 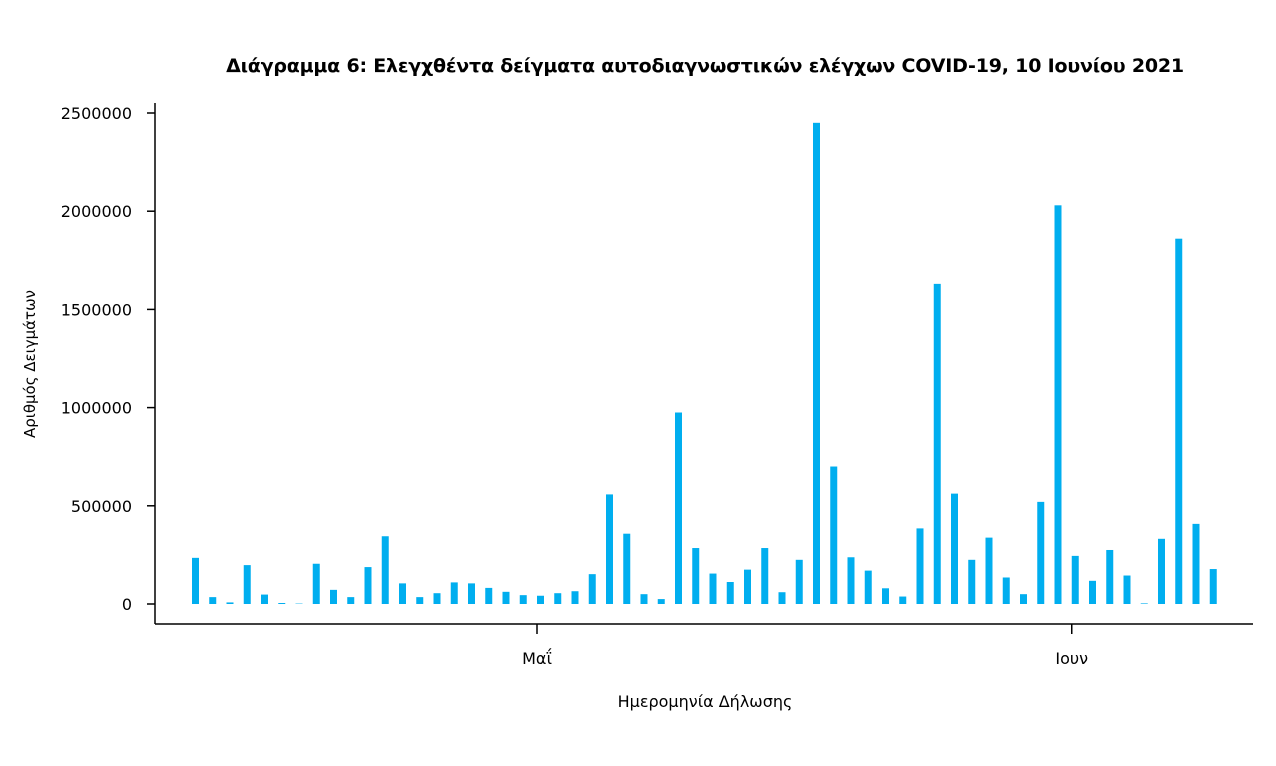 I want to click on x-axis-label: Ημερομηνία Δήλωσης, so click(x=705, y=701).